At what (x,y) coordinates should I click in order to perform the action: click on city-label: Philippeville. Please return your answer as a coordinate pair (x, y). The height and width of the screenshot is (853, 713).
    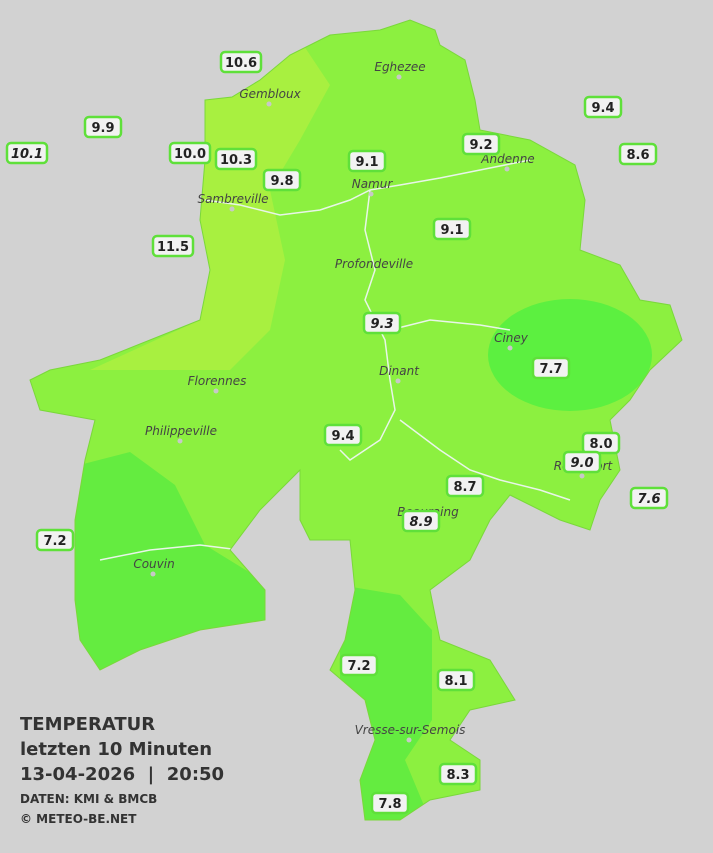
    Looking at the image, I should click on (181, 431).